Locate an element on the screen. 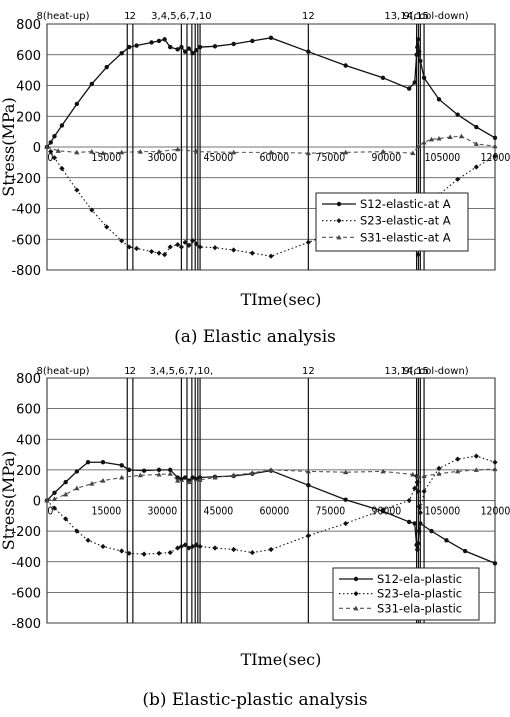 Image resolution: width=510 pixels, height=717 pixels. legend-entry: S23-elastic-at A is located at coordinates (405, 221).